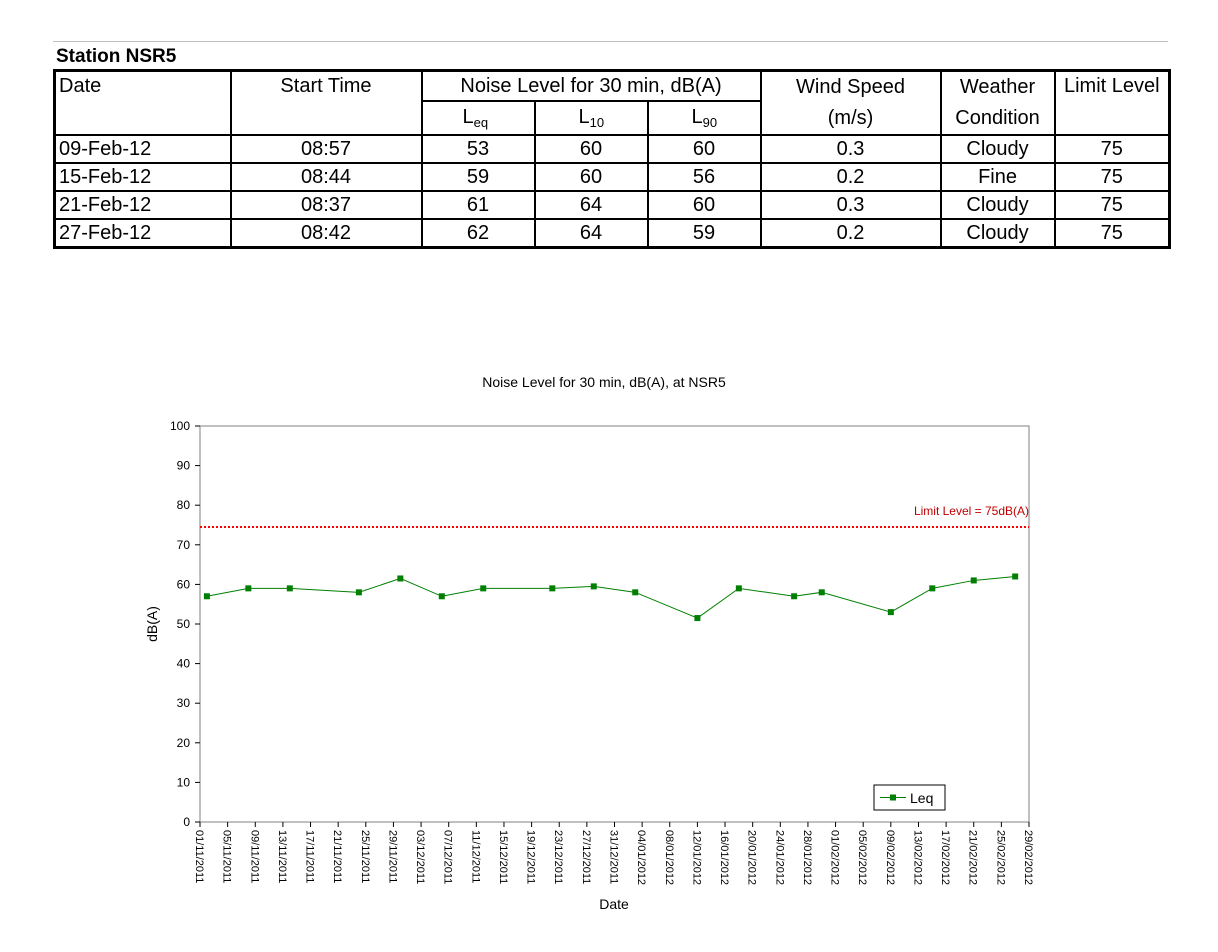  Describe the element at coordinates (184, 466) in the screenshot. I see `y-tick-label: 90` at that location.